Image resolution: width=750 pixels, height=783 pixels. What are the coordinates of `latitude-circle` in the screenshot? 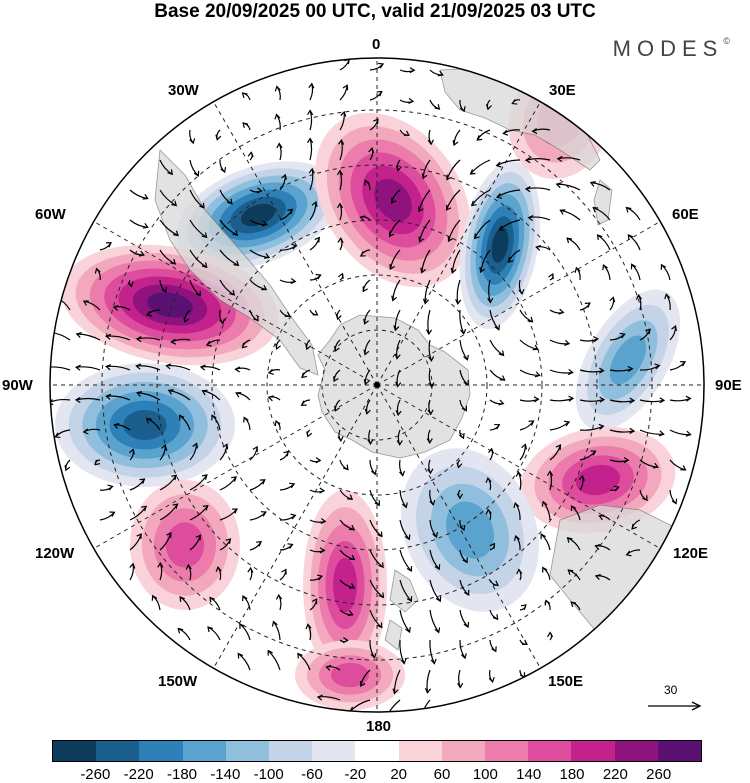 It's located at (377, 385).